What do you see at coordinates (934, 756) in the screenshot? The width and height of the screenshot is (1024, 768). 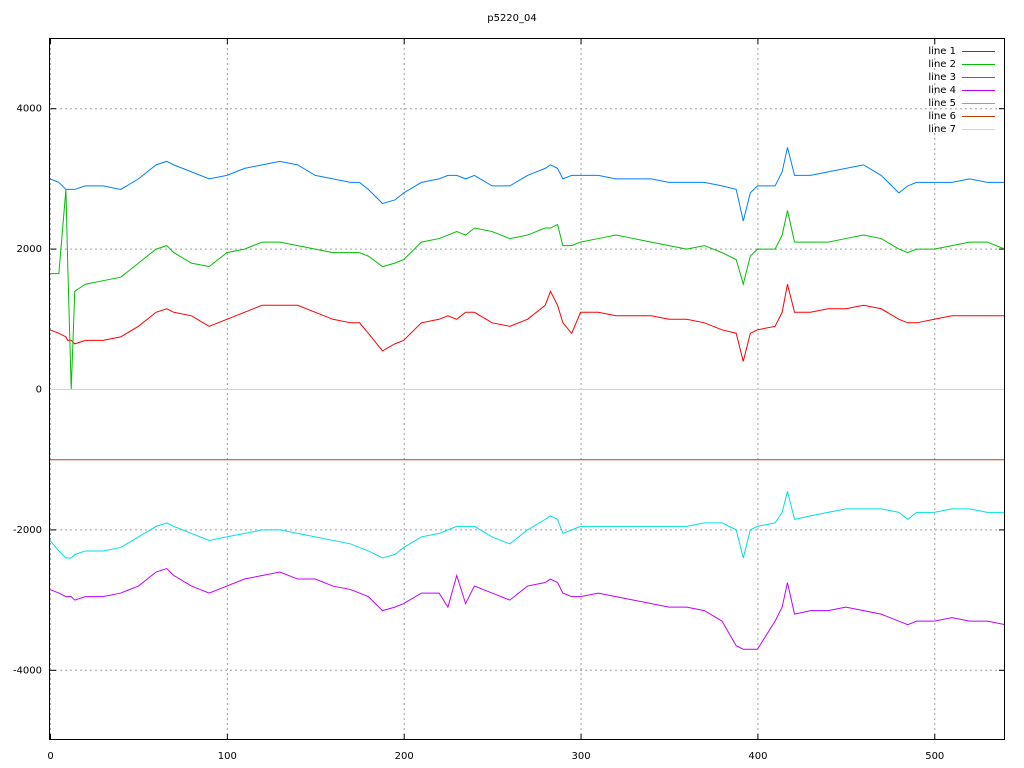 I see `x-tick-label: 500` at bounding box center [934, 756].